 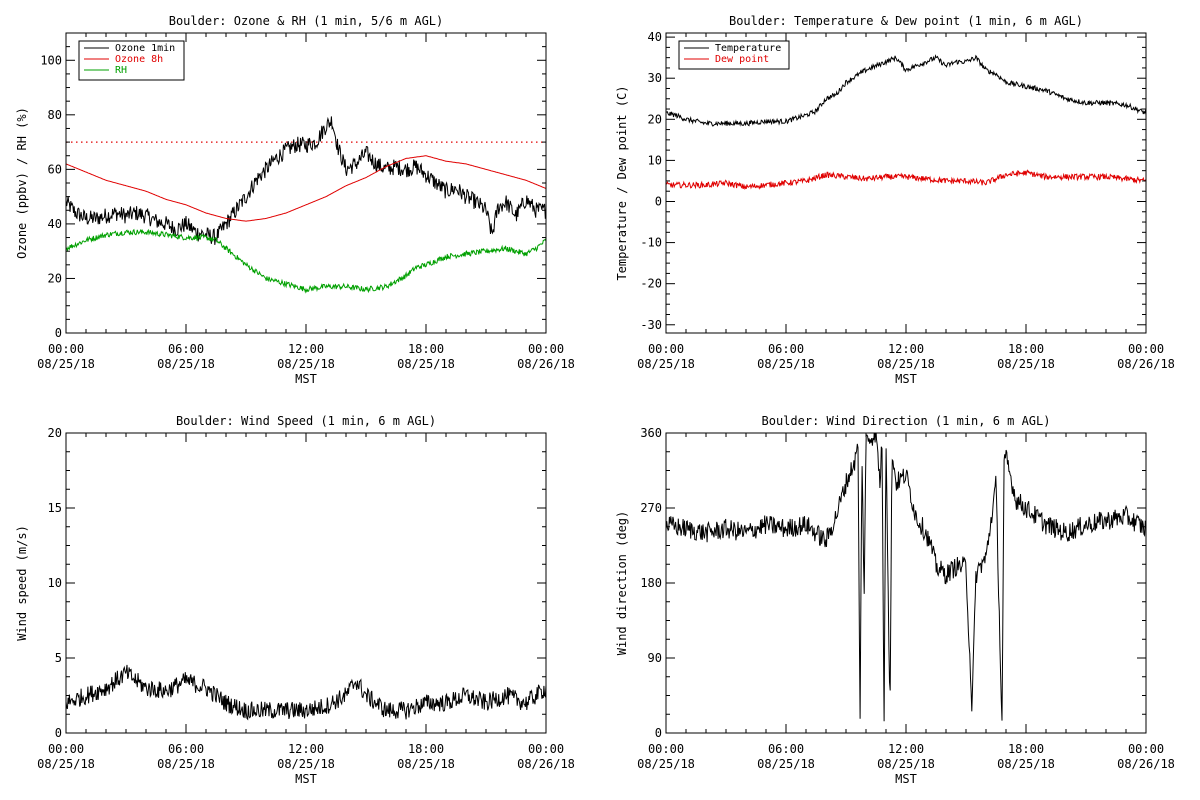 What do you see at coordinates (121, 70) in the screenshot?
I see `legend-entry: RH` at bounding box center [121, 70].